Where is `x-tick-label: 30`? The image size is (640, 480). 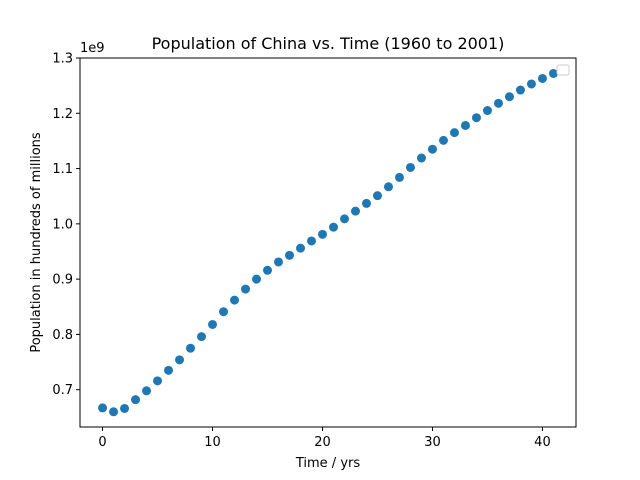 x-tick-label: 30 is located at coordinates (432, 442).